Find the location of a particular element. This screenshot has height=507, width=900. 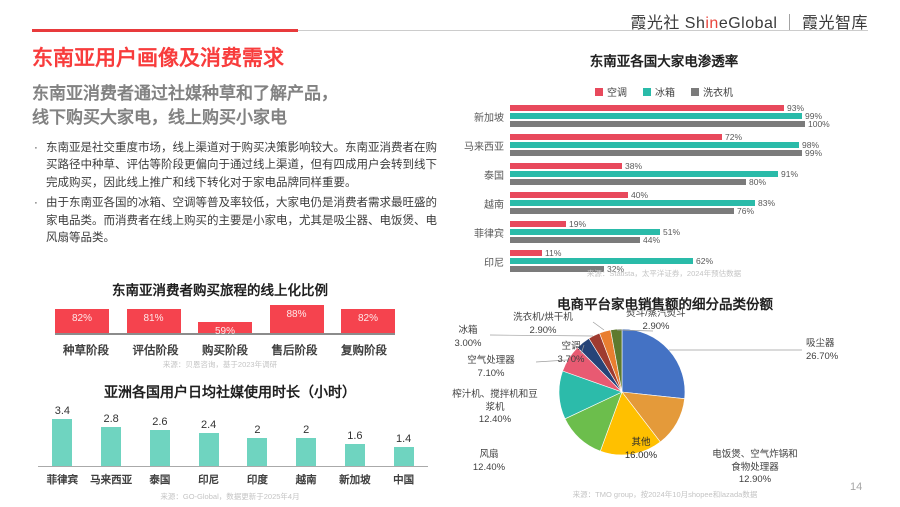

social-bar-value: 2.8 is located at coordinates (111, 419).